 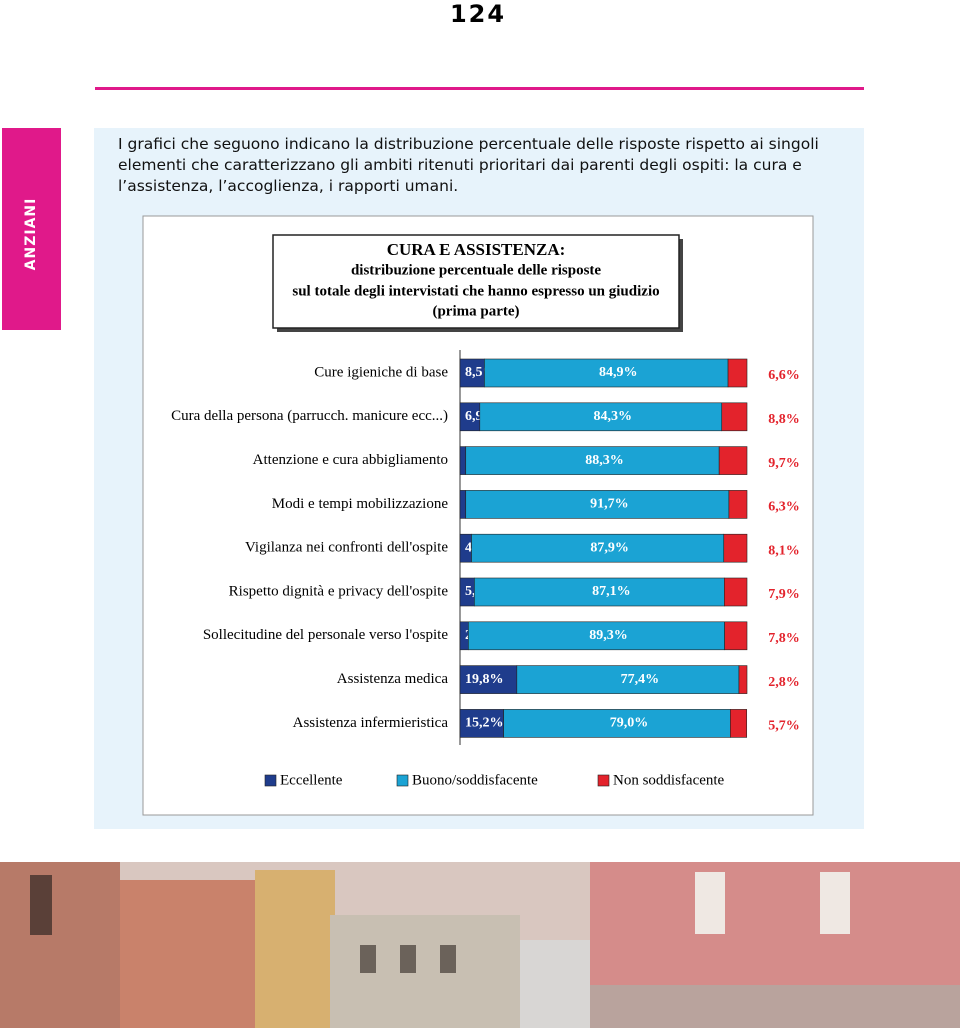 What do you see at coordinates (784, 463) in the screenshot?
I see `value-label: 9,7%` at bounding box center [784, 463].